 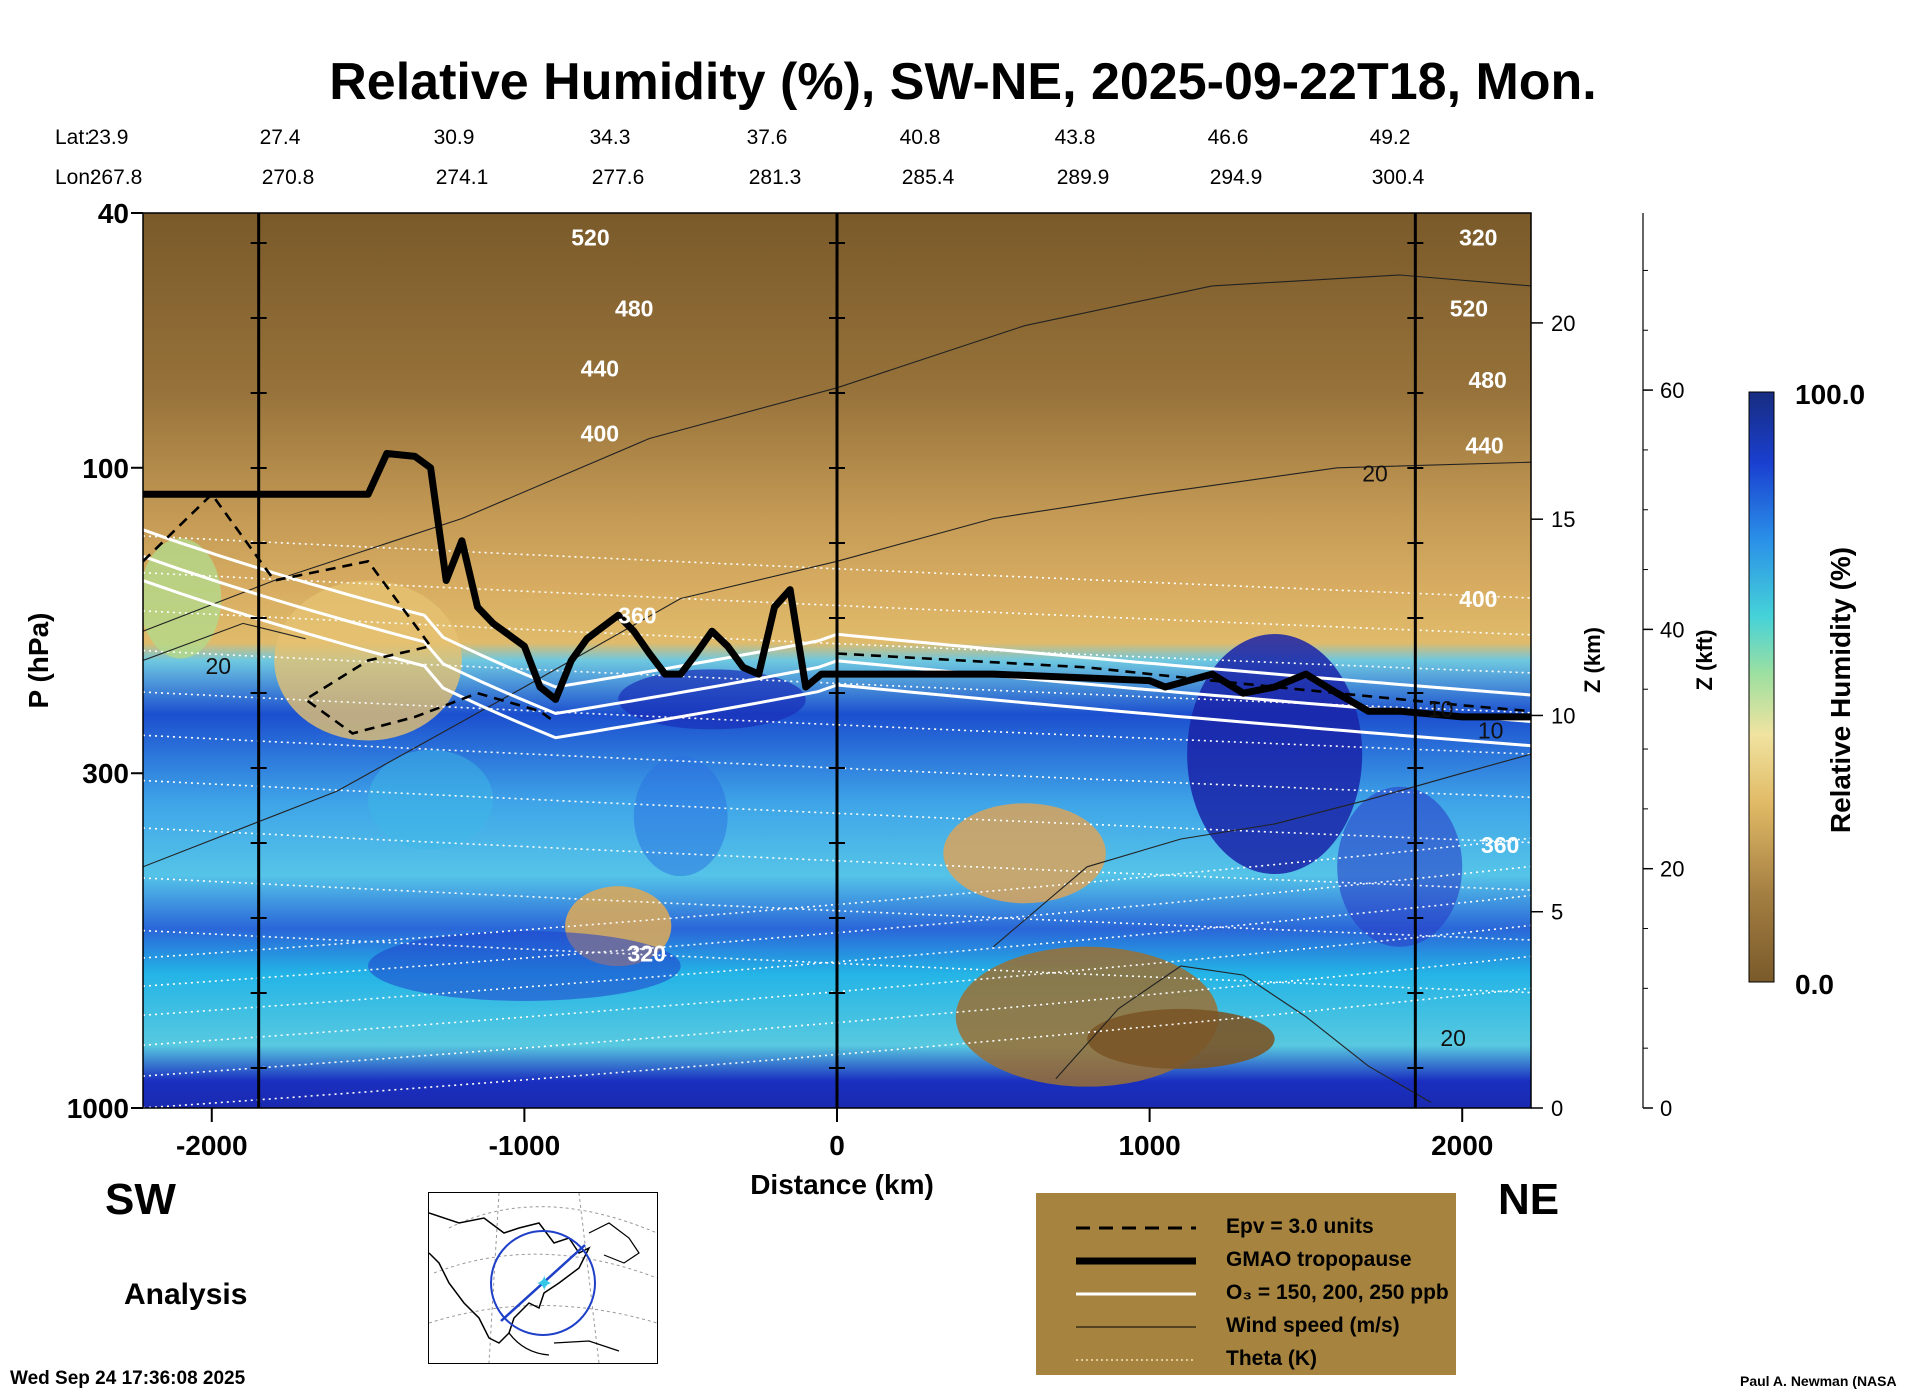 I want to click on zkft-label: Z (kft), so click(x=1704, y=659).